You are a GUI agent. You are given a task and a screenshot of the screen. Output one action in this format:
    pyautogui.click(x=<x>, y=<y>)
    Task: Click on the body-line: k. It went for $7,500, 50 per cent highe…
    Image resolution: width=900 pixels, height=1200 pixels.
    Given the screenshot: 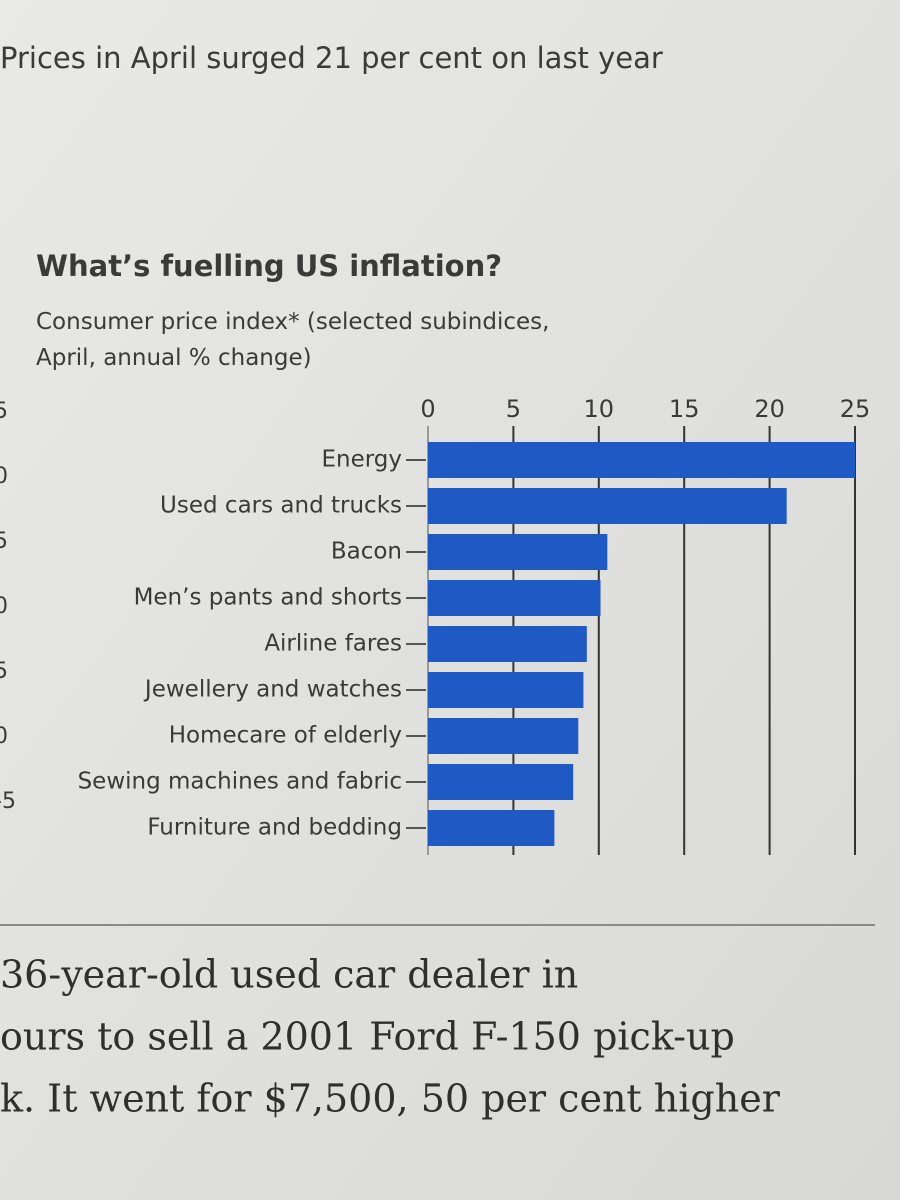 What is the action you would take?
    pyautogui.click(x=390, y=1099)
    